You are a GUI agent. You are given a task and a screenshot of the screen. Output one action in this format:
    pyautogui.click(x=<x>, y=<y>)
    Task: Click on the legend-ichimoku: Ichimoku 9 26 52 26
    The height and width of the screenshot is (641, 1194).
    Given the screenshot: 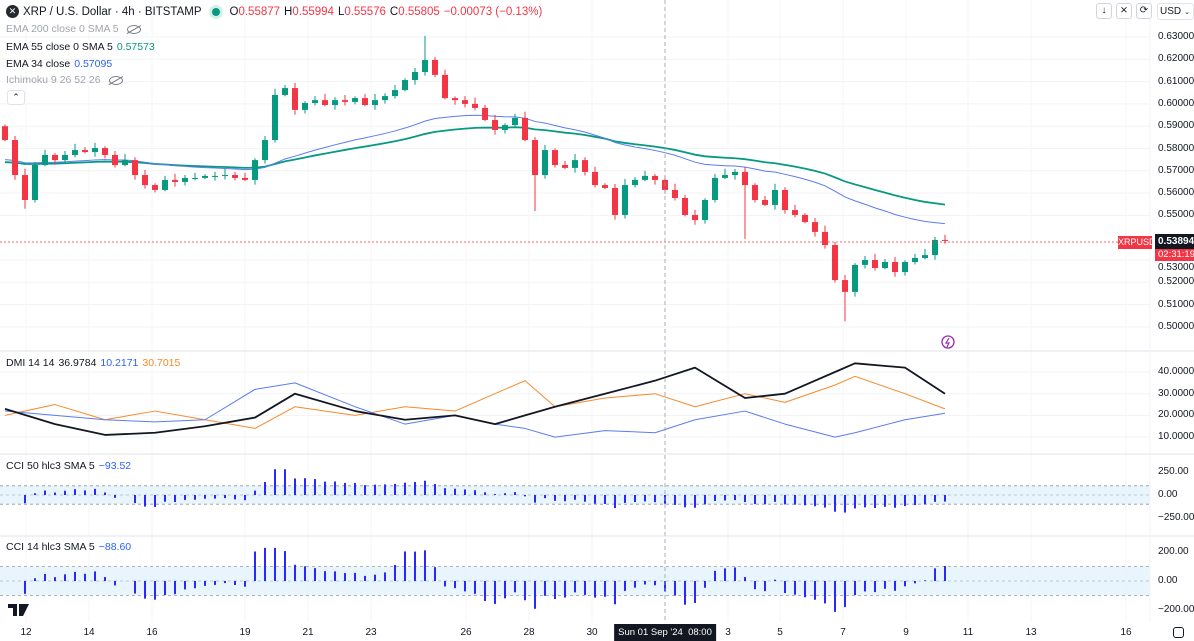 What is the action you would take?
    pyautogui.click(x=64, y=80)
    